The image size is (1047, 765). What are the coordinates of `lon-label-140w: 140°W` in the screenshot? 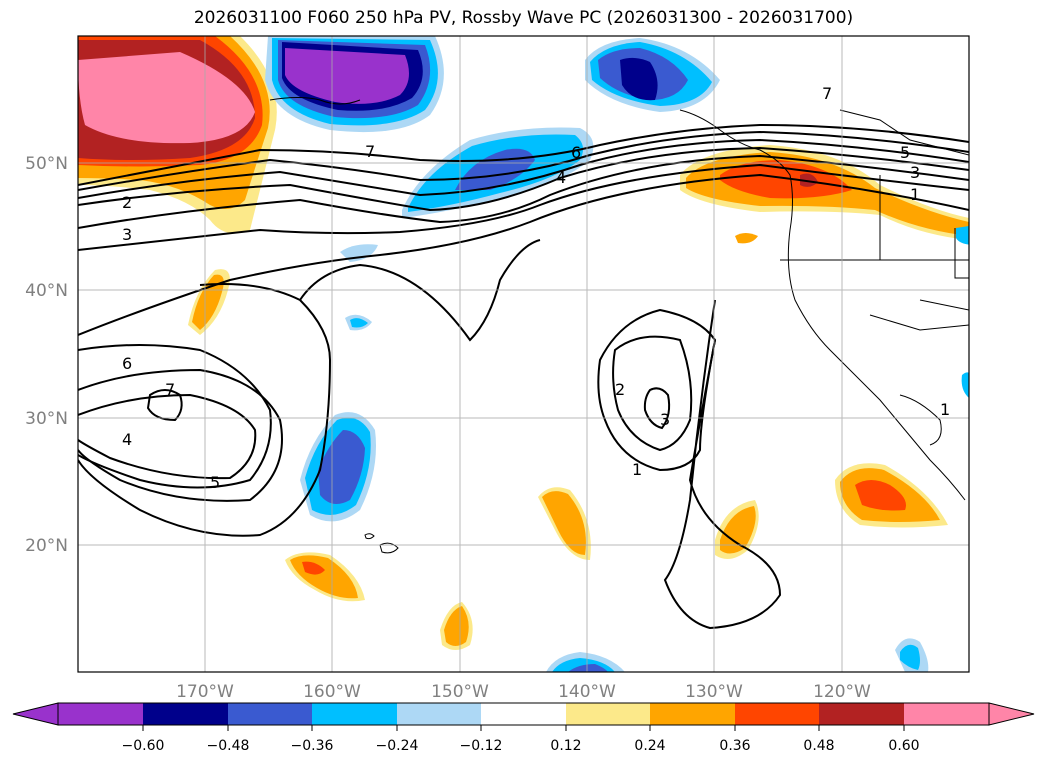 It's located at (587, 692).